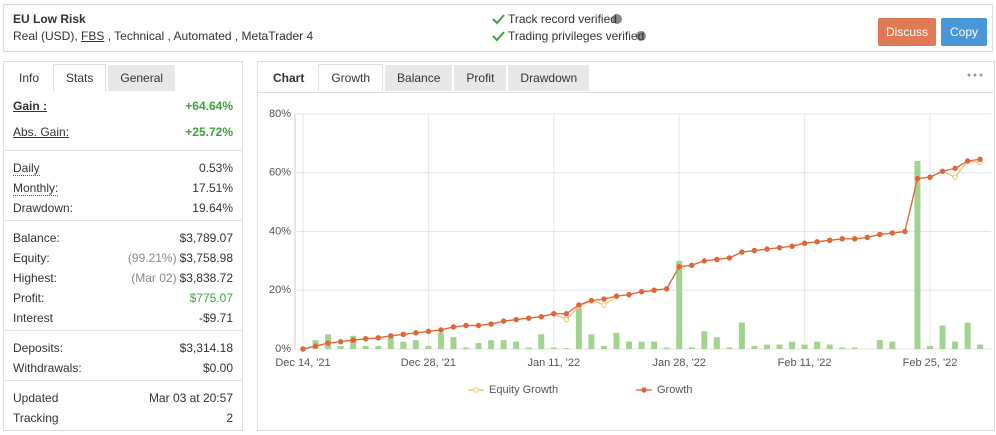  I want to click on stat-label: Highest:, so click(35, 278).